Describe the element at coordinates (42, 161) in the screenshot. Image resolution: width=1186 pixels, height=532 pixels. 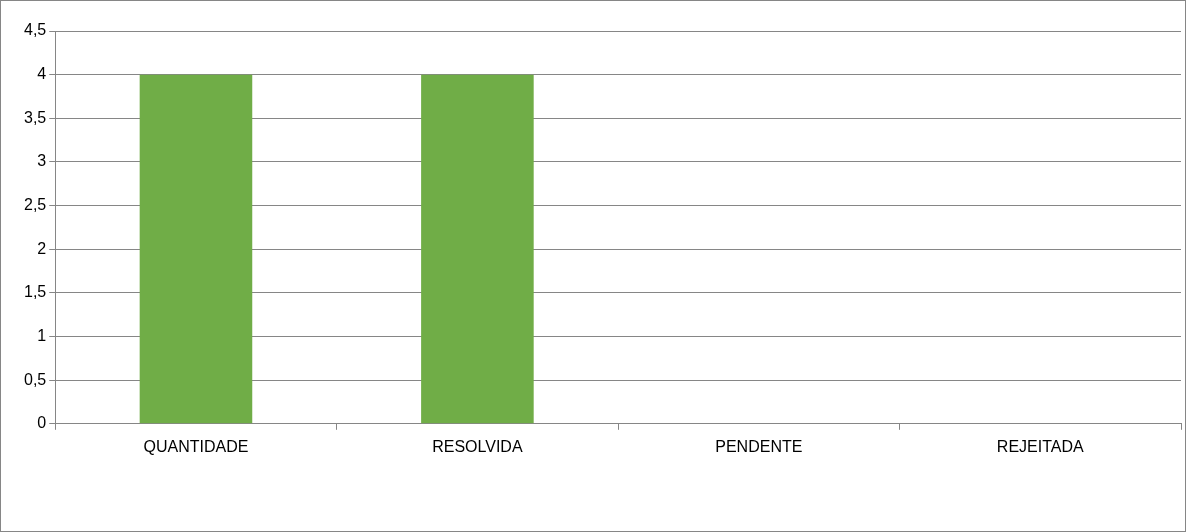
I see `y-tick-label: 3` at that location.